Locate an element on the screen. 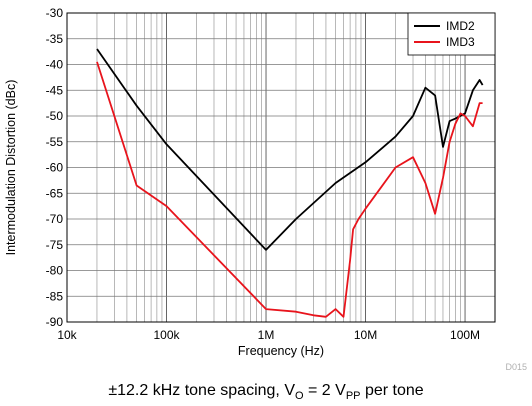 This screenshot has height=406, width=532. x-axis-title: Frequency (Hz) is located at coordinates (281, 351).